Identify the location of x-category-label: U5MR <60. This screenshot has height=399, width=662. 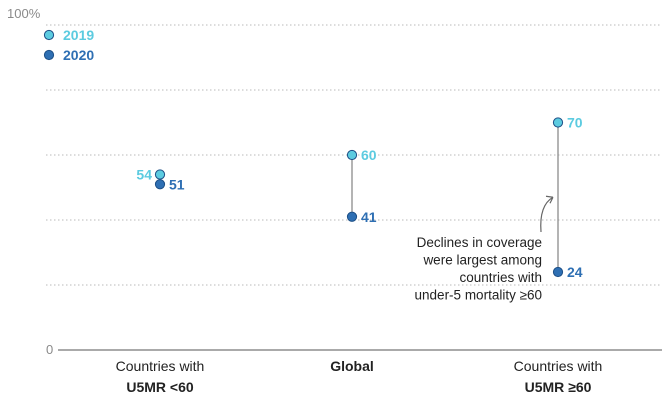
(160, 387).